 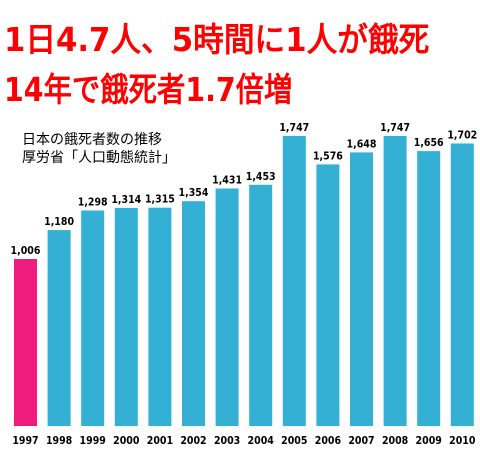 What do you see at coordinates (59, 328) in the screenshot?
I see `bar-1998` at bounding box center [59, 328].